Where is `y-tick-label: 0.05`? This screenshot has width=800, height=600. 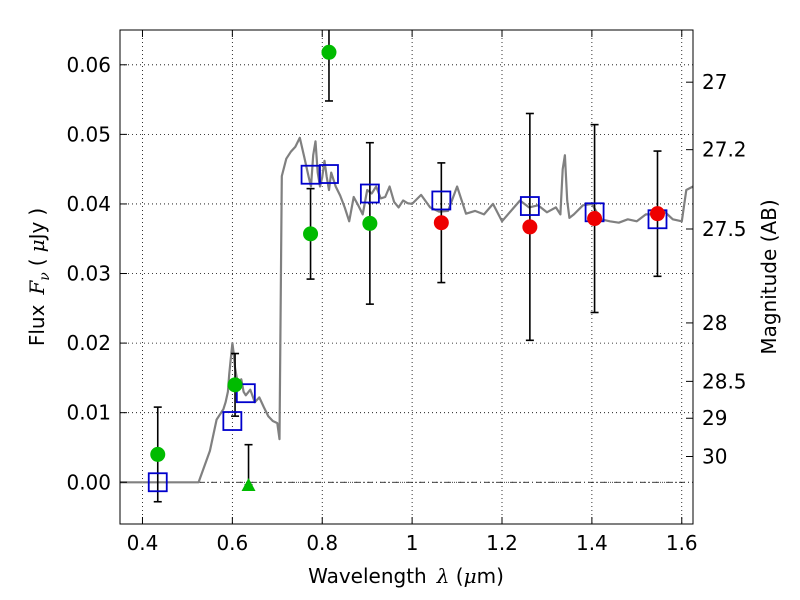 y-tick-label: 0.05 is located at coordinates (88, 134).